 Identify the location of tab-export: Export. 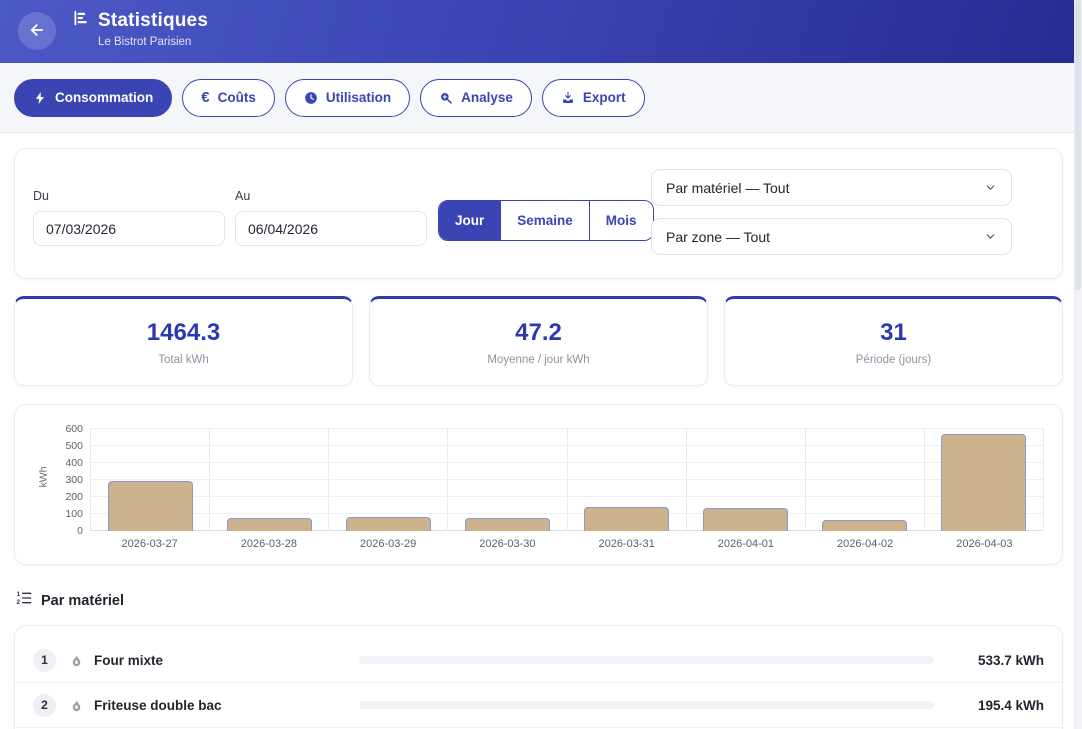
(593, 97).